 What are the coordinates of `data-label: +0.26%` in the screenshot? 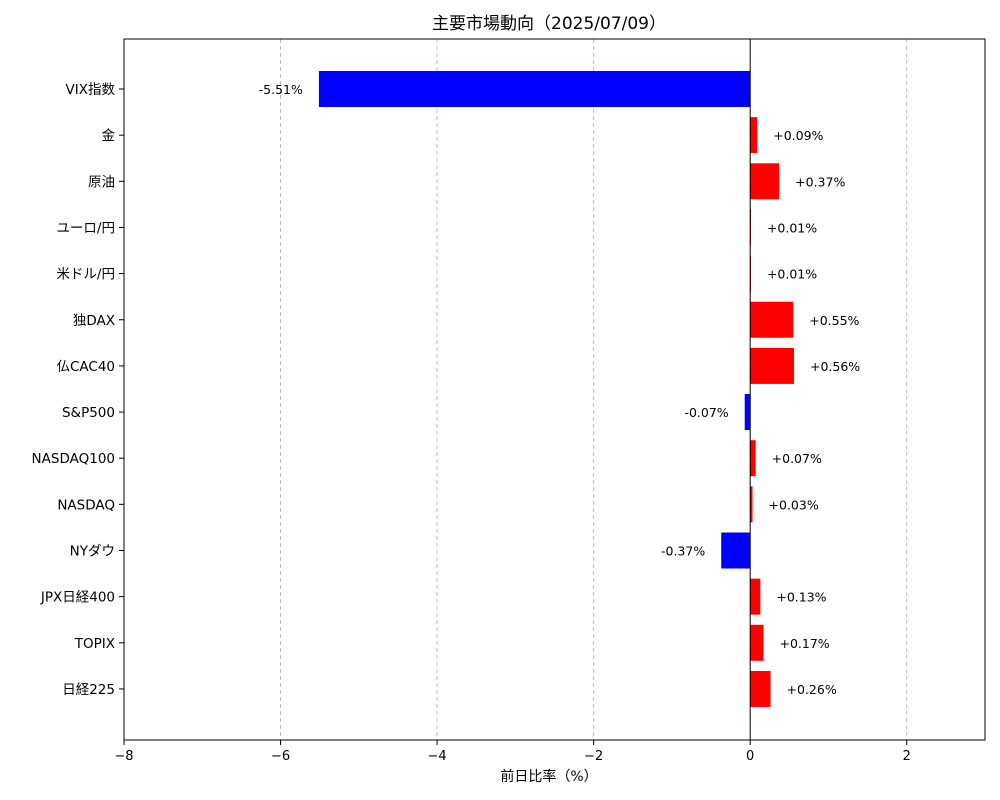 It's located at (812, 689).